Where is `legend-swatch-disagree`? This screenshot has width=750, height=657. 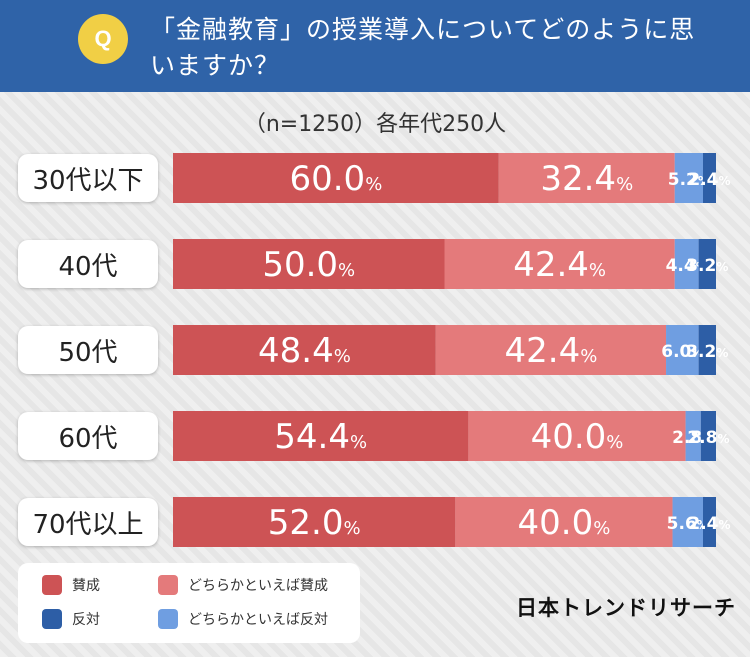
legend-swatch-disagree is located at coordinates (52, 619).